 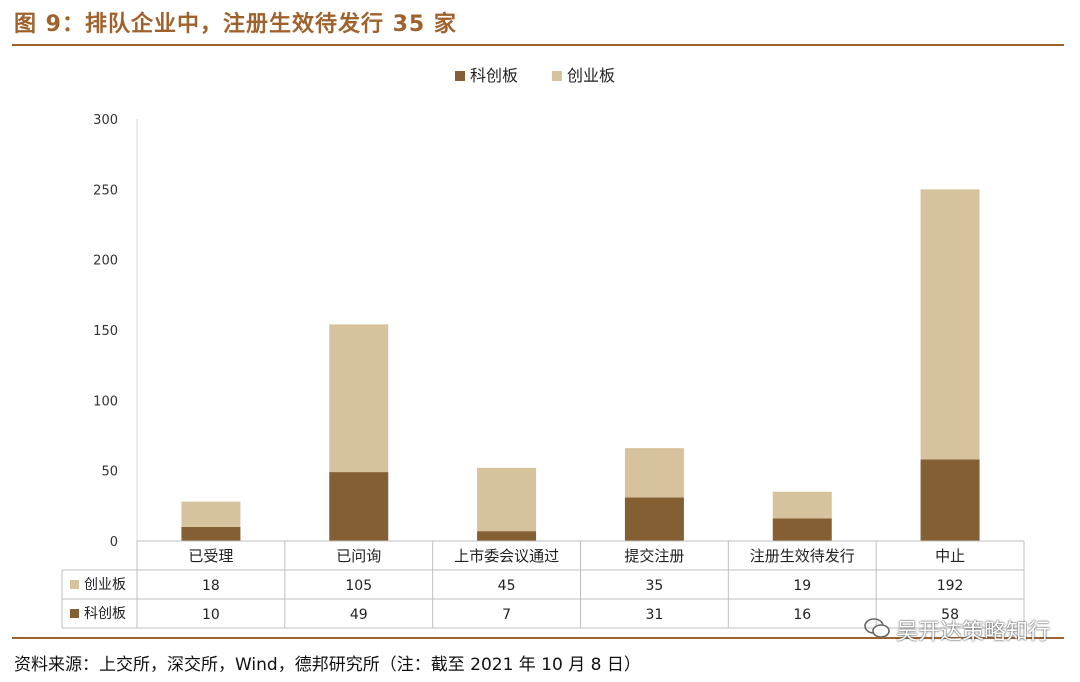 What do you see at coordinates (235, 24) in the screenshot?
I see `figure-title: 图 9：排队企业中，注册生效待发行 35 家` at bounding box center [235, 24].